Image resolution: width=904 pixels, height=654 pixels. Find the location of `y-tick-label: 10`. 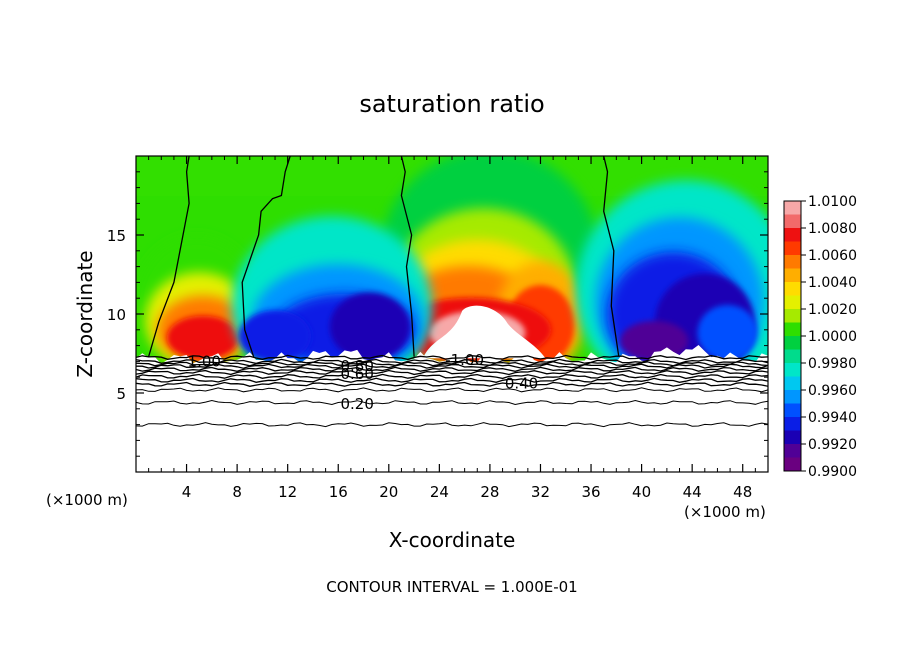

y-tick-label: 10 is located at coordinates (116, 315).